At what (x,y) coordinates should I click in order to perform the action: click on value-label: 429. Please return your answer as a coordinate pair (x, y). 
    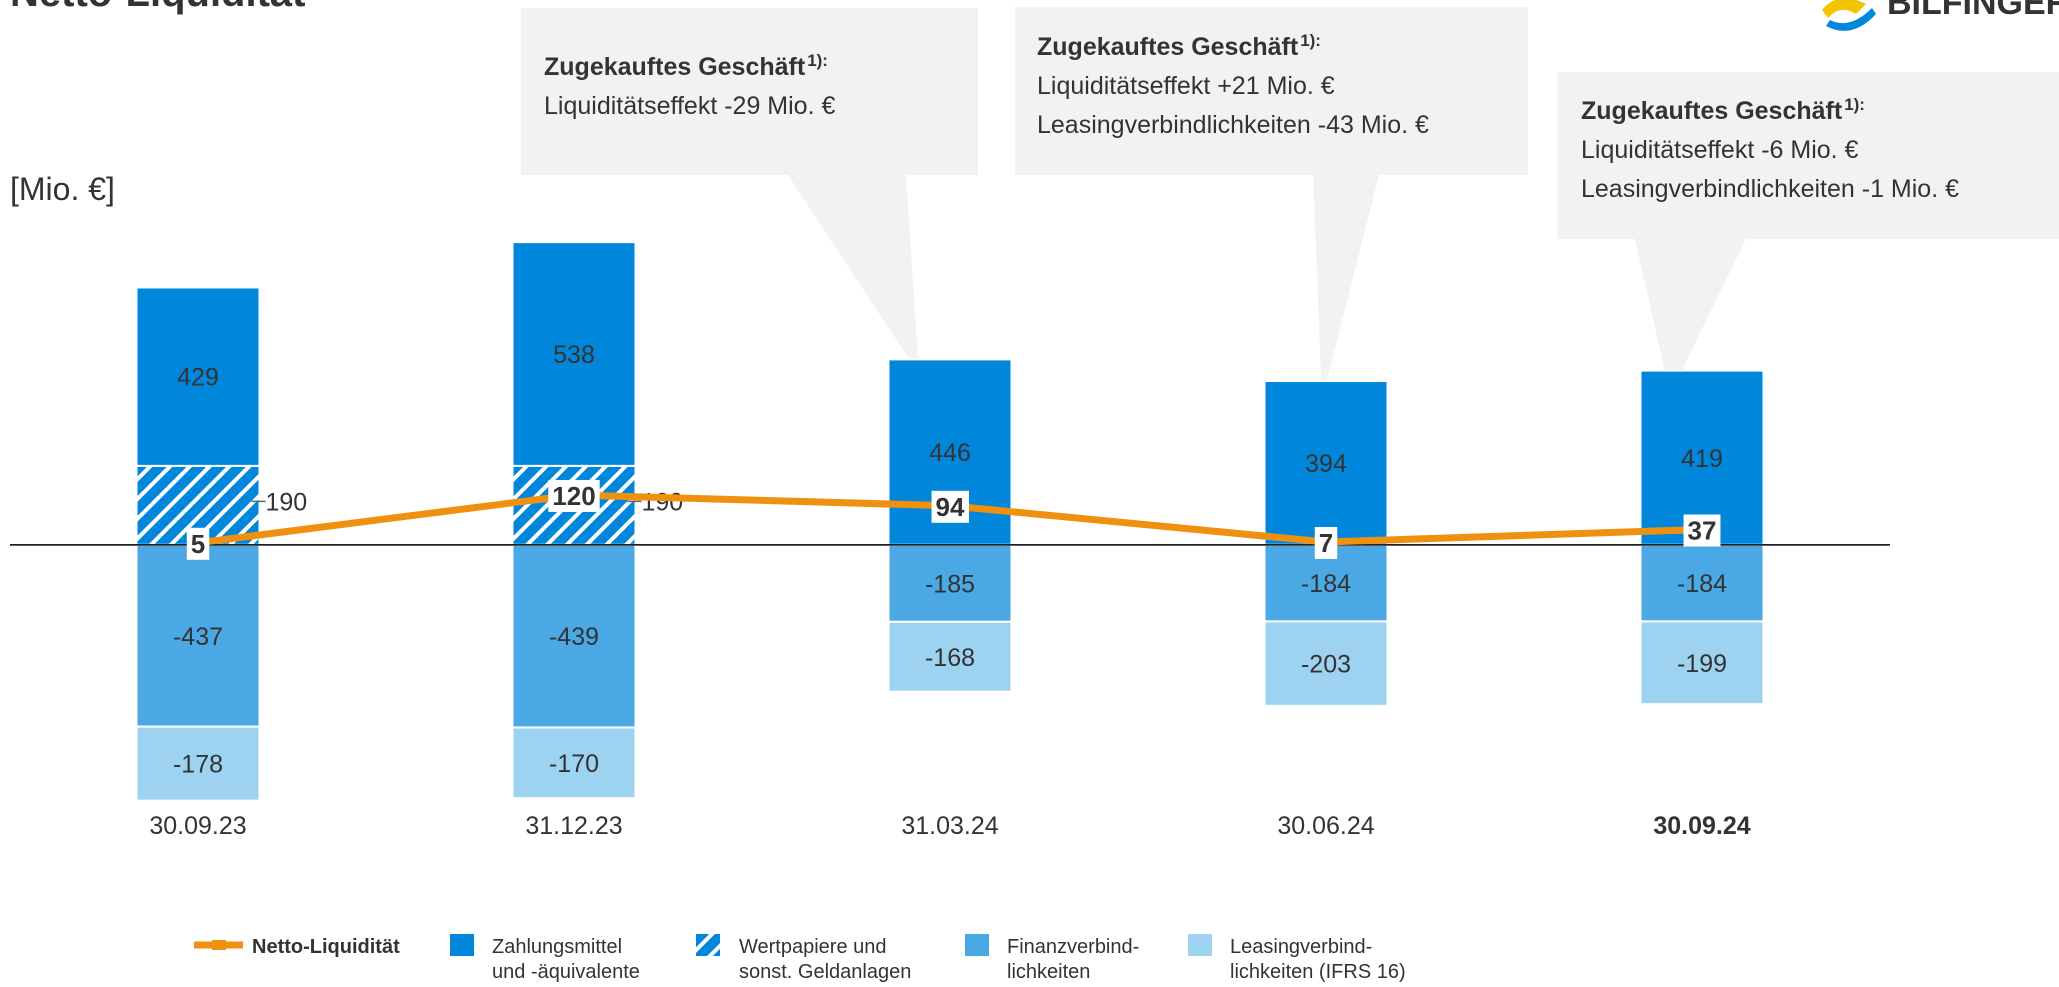
    Looking at the image, I should click on (198, 378).